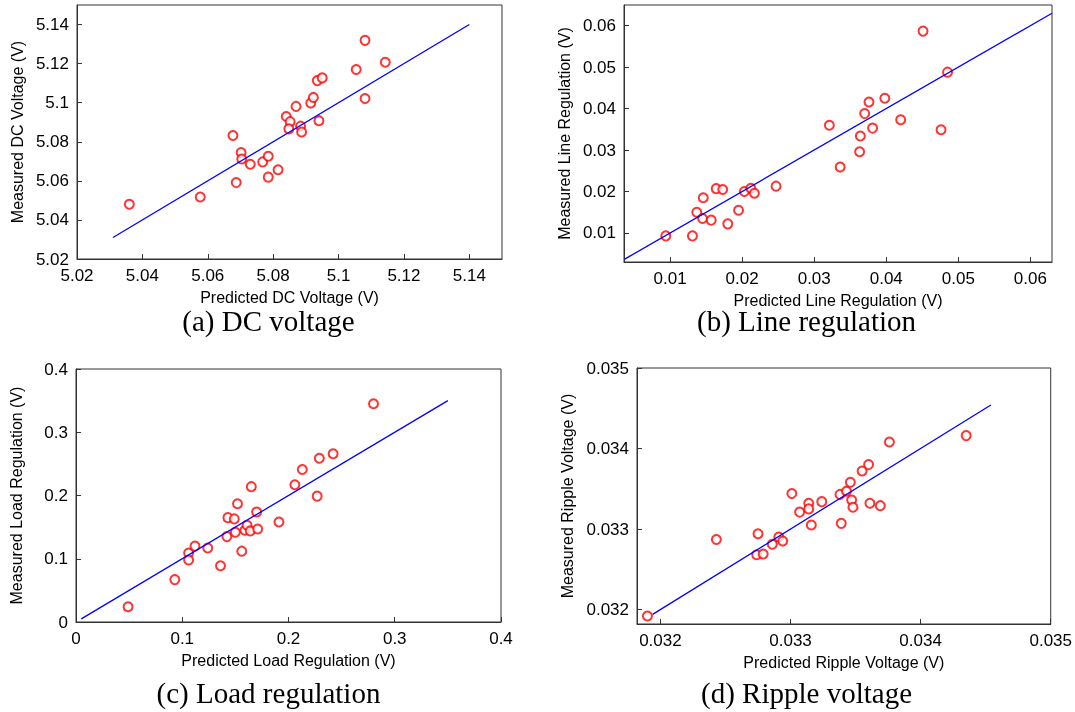 The image size is (1075, 712). Describe the element at coordinates (599, 192) in the screenshot. I see `y-tick-label: 0.02` at that location.